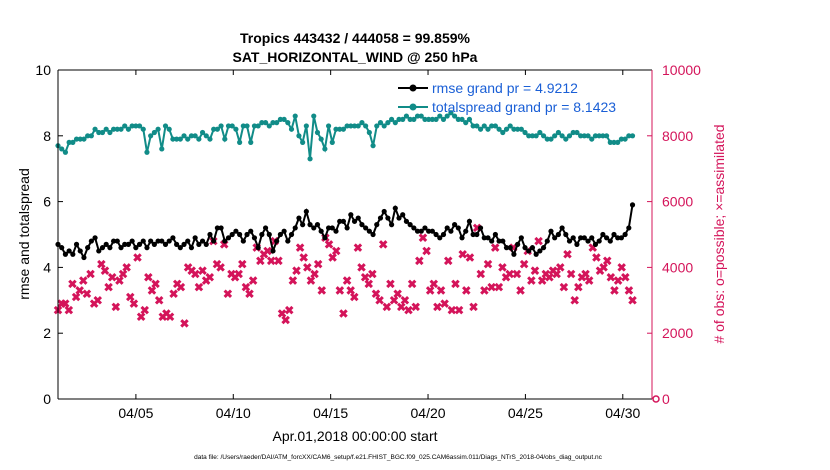 Image resolution: width=830 pixels, height=470 pixels. What do you see at coordinates (330, 413) in the screenshot?
I see `x-tick-label: 04/15` at bounding box center [330, 413].